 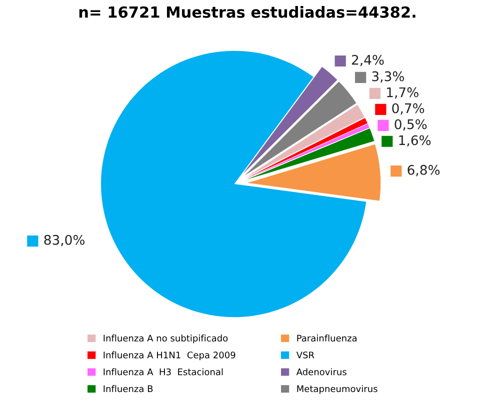 What do you see at coordinates (163, 372) in the screenshot?
I see `legend-label: Influenza A H3 Estacional` at bounding box center [163, 372].